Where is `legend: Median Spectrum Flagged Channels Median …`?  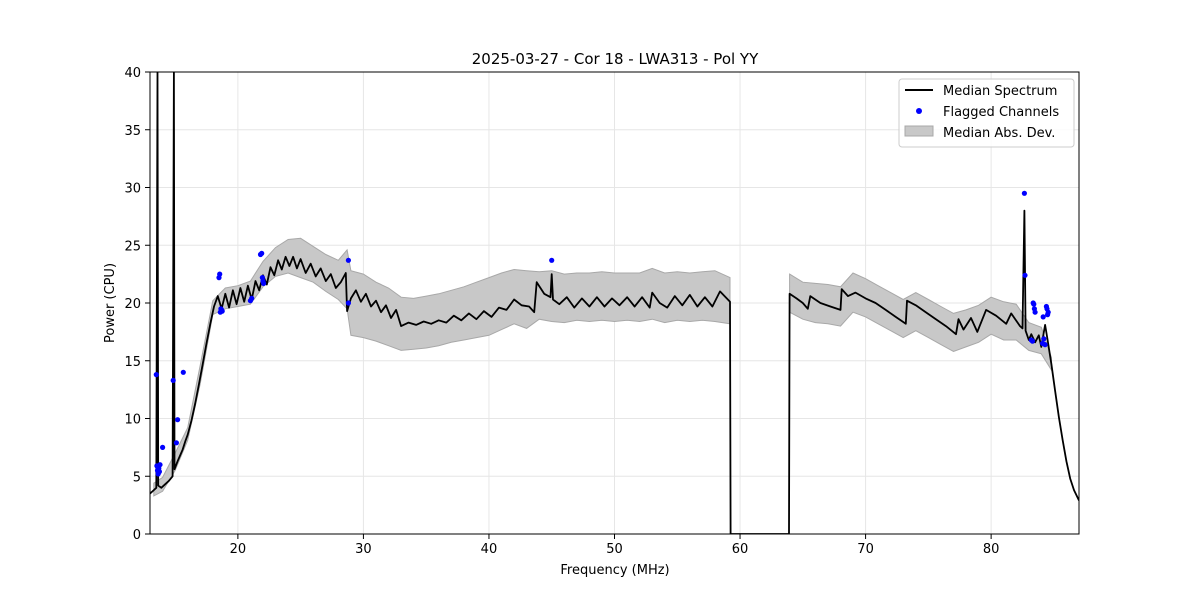
legend: Median Spectrum Flagged Channels Median … is located at coordinates (986, 113).